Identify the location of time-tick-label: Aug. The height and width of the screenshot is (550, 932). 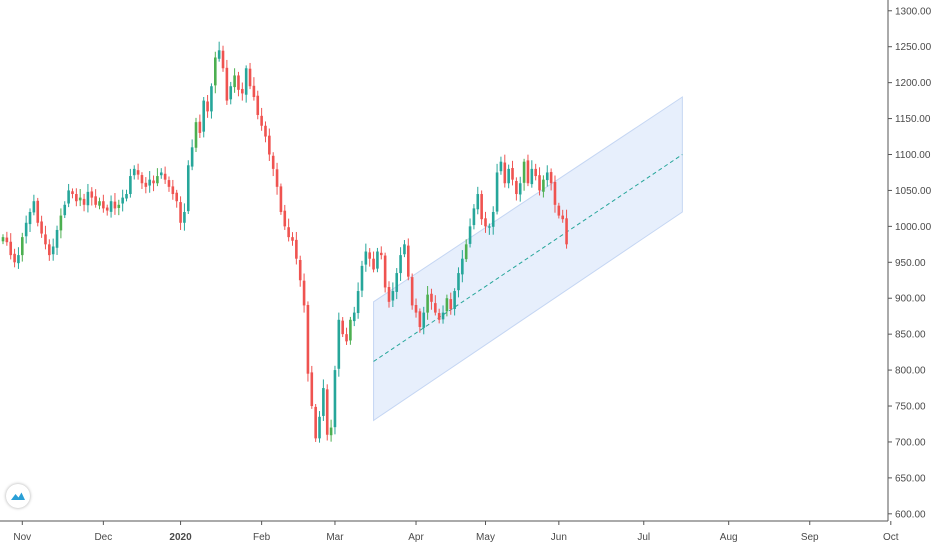
(729, 537).